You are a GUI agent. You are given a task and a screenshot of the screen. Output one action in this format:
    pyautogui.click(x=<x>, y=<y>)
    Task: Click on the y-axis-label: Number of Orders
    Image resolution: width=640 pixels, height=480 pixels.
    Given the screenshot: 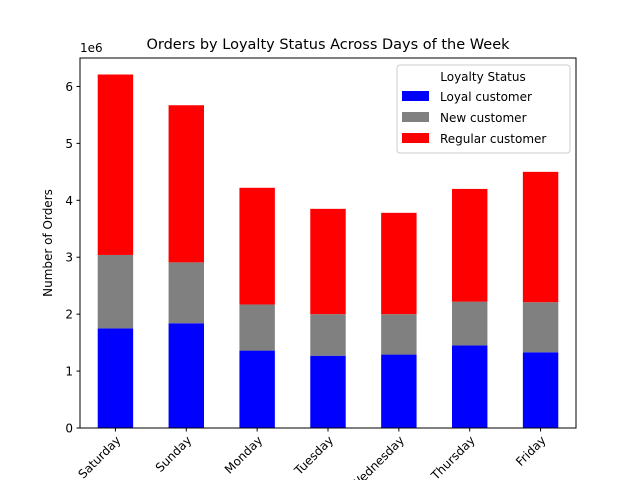 What is the action you would take?
    pyautogui.click(x=48, y=243)
    